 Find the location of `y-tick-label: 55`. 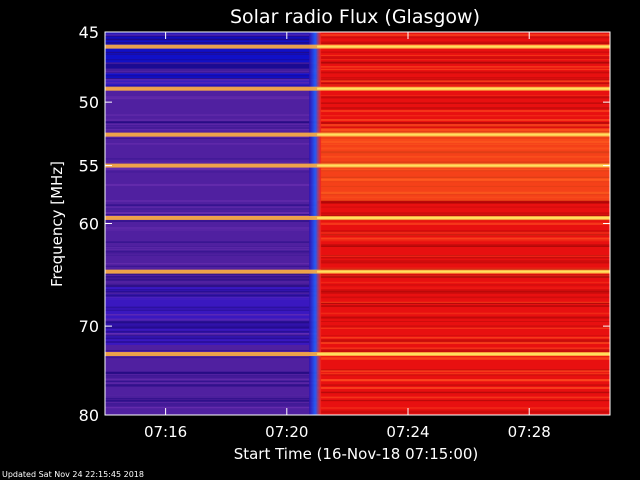

y-tick-label: 55 is located at coordinates (89, 166).